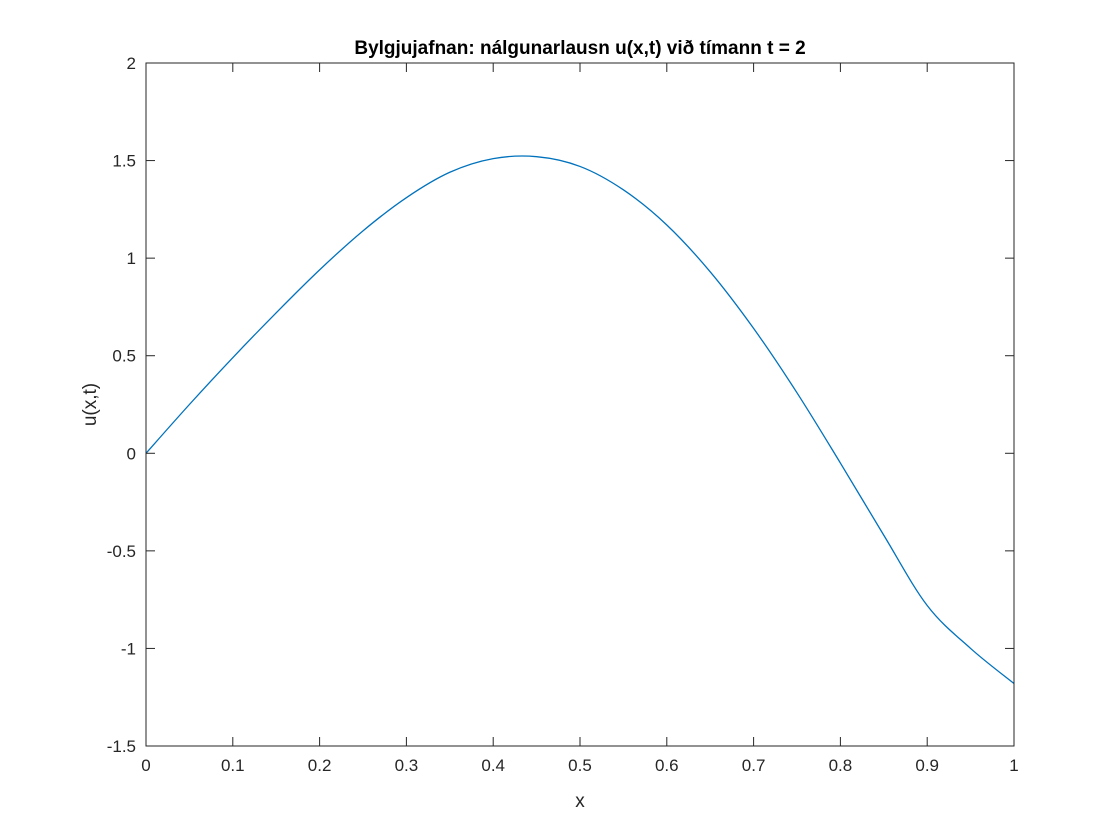 This screenshot has height=840, width=1120. What do you see at coordinates (580, 801) in the screenshot?
I see `x-axis-label: x` at bounding box center [580, 801].